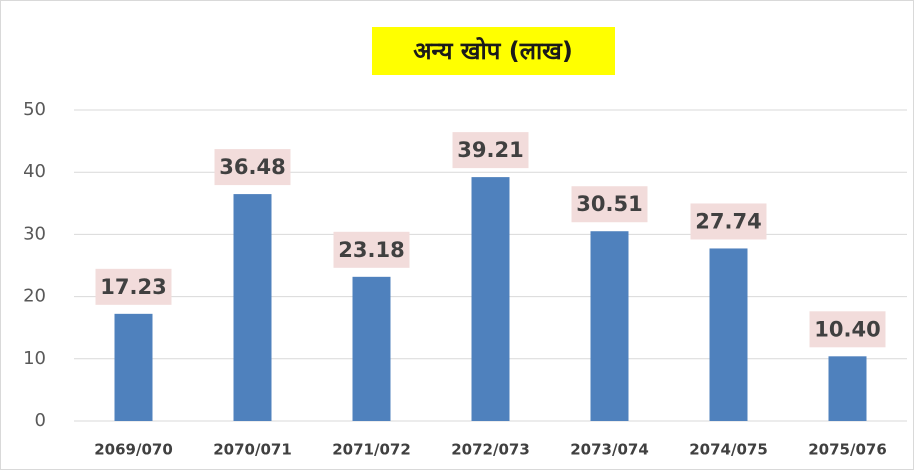 Image resolution: width=915 pixels, height=471 pixels. What do you see at coordinates (34, 171) in the screenshot?
I see `y-tick-label: 40` at bounding box center [34, 171].